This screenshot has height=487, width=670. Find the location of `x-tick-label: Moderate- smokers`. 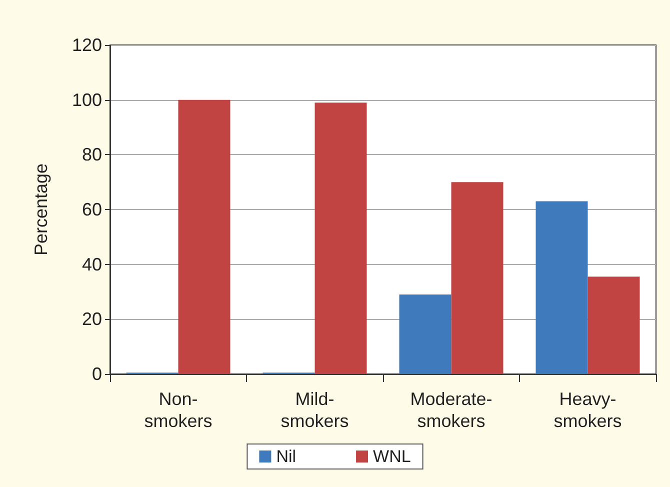

x-tick-label: Moderate- smokers is located at coordinates (451, 410).